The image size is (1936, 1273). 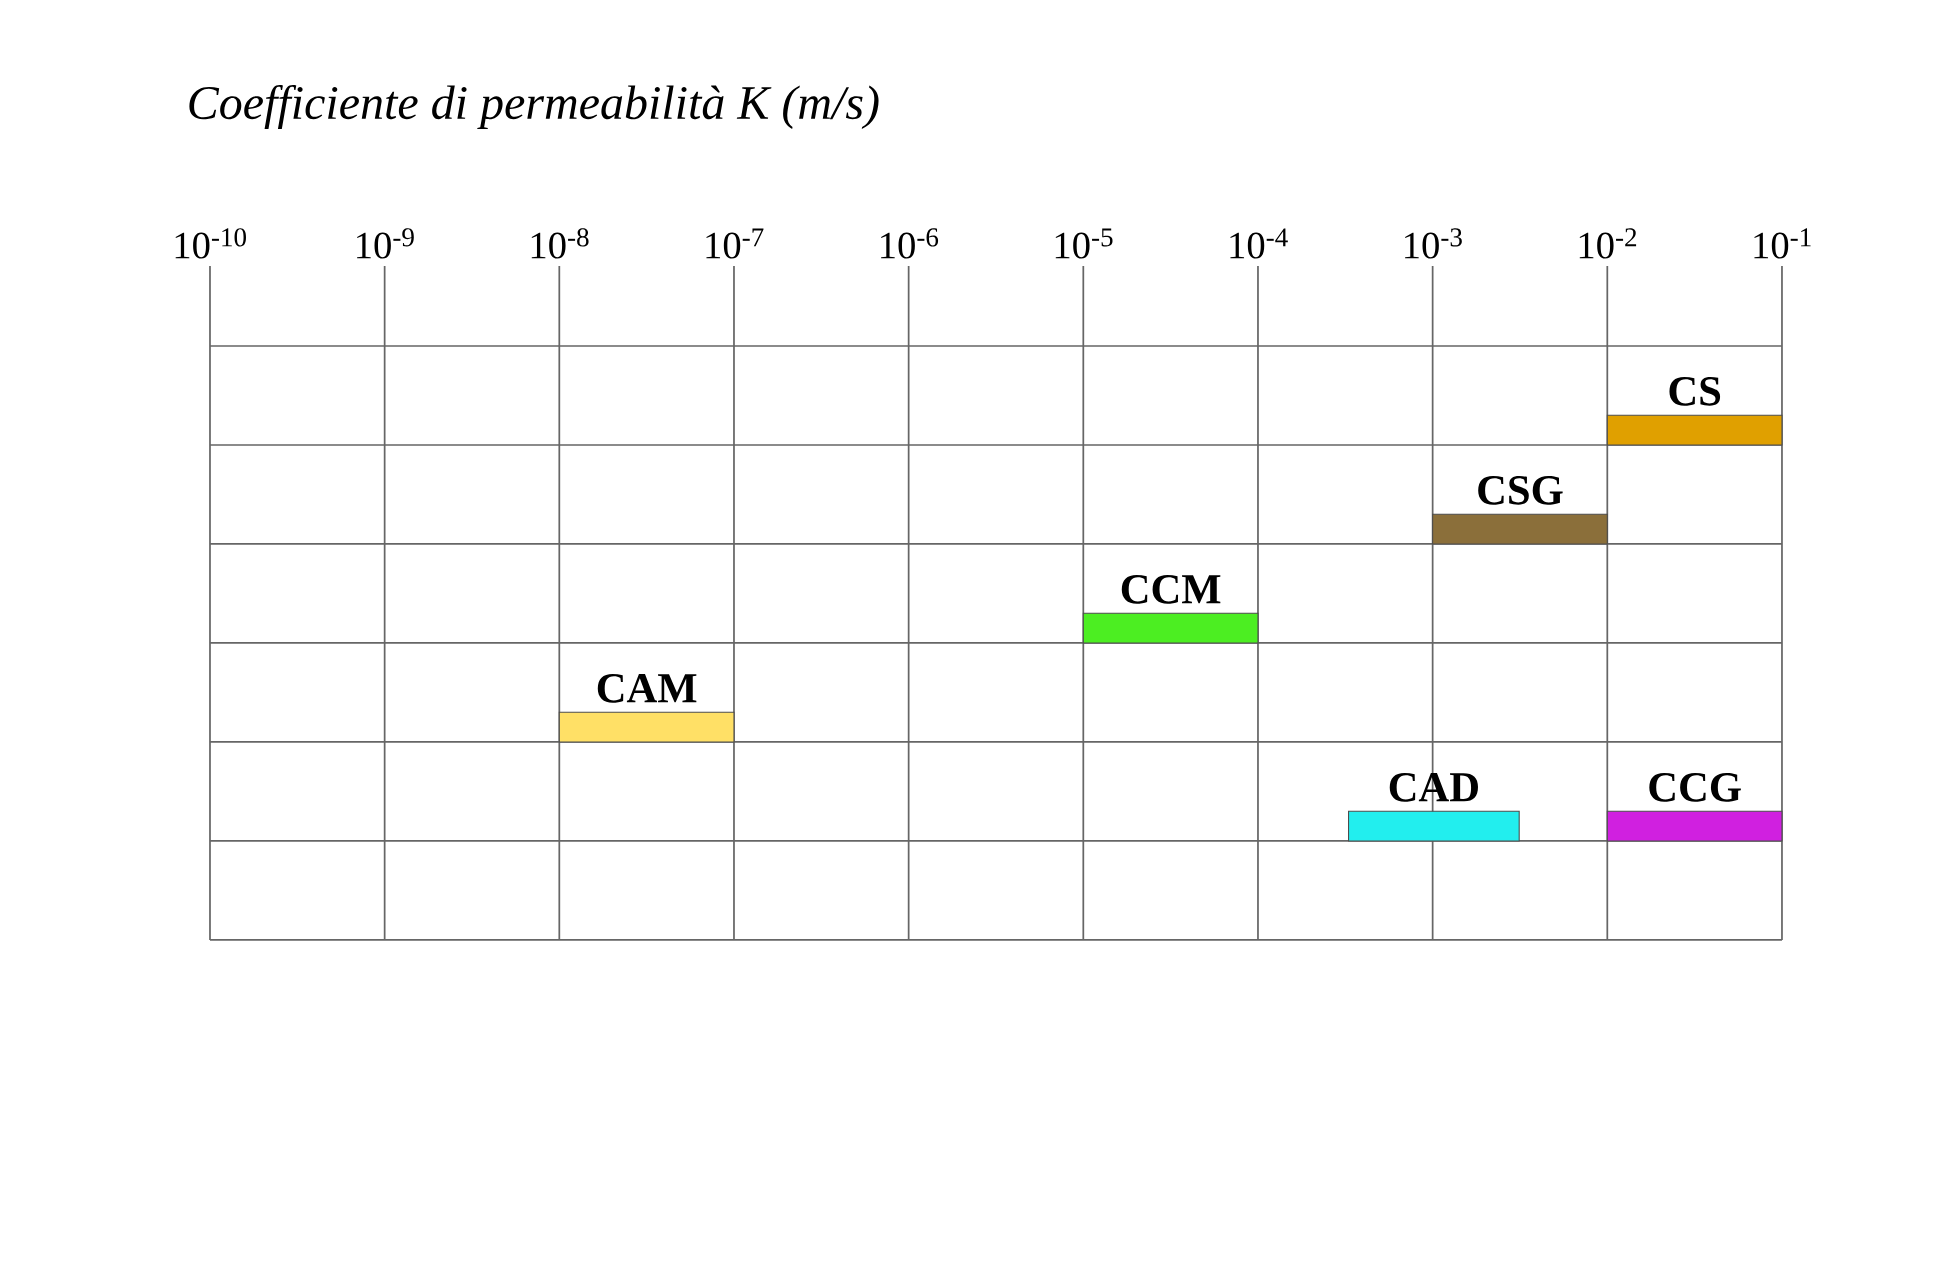 I want to click on x-tick-label: 10$^{-9}$, so click(x=385, y=243).